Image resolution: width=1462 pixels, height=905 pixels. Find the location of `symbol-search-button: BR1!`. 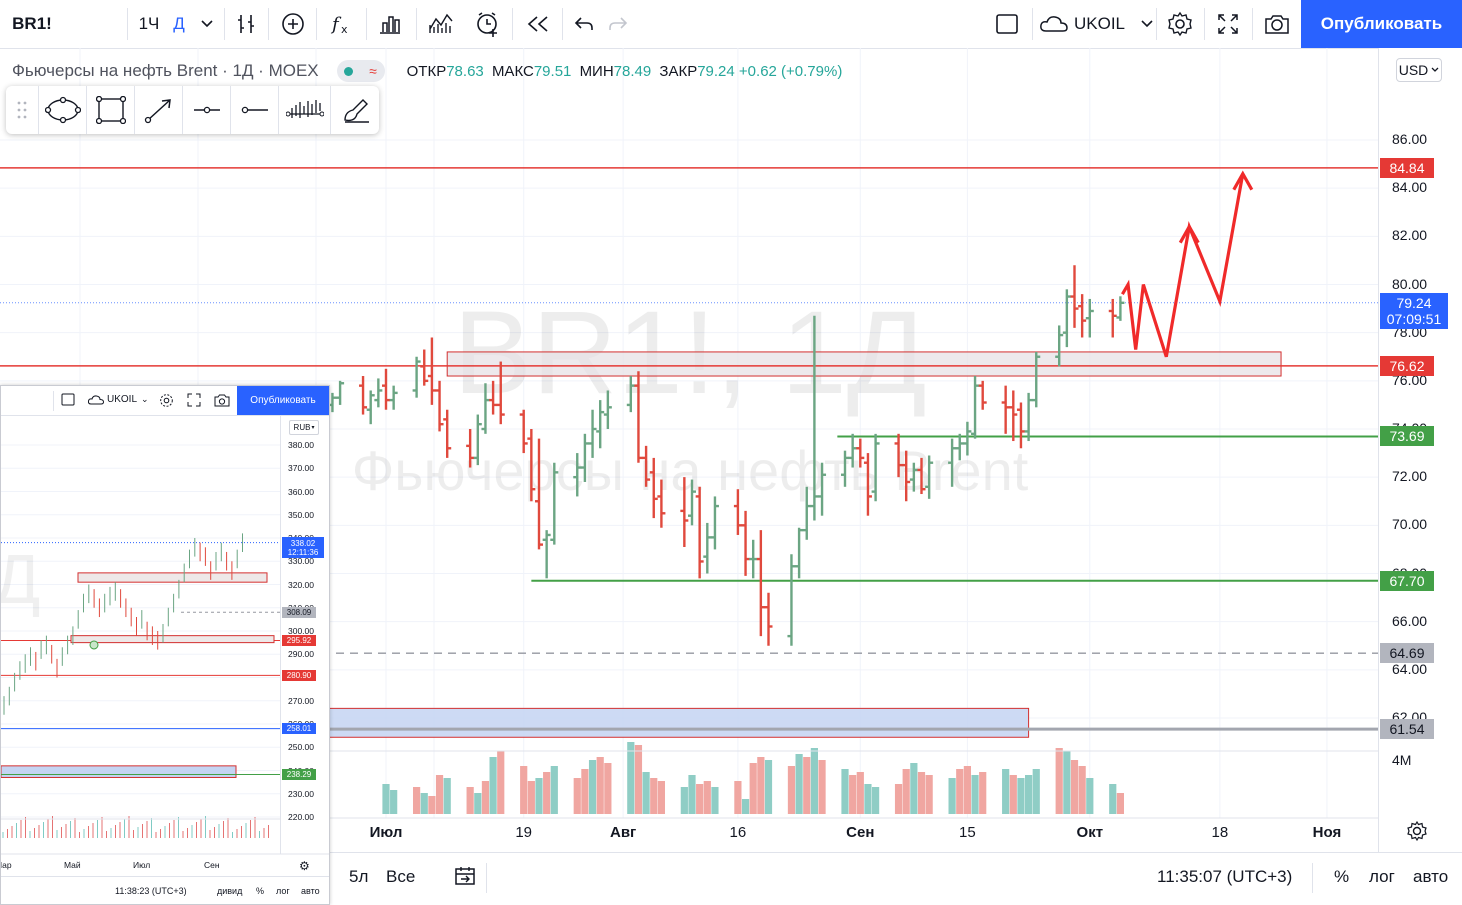

symbol-search-button: BR1! is located at coordinates (32, 24).